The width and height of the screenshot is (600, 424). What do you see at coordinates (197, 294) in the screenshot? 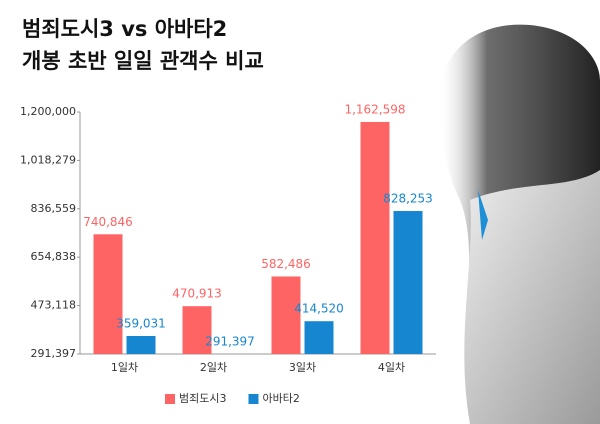
I see `value-label: 470,913` at bounding box center [197, 294].